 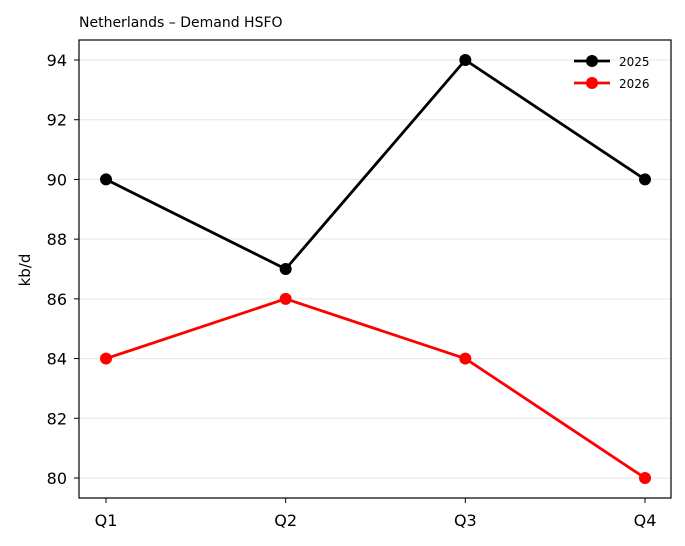 I want to click on x-tick-label: Q1, so click(x=106, y=520).